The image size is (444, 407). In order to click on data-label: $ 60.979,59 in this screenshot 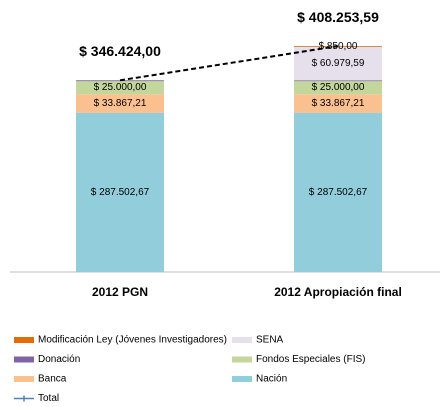, I will do `click(338, 63)`.